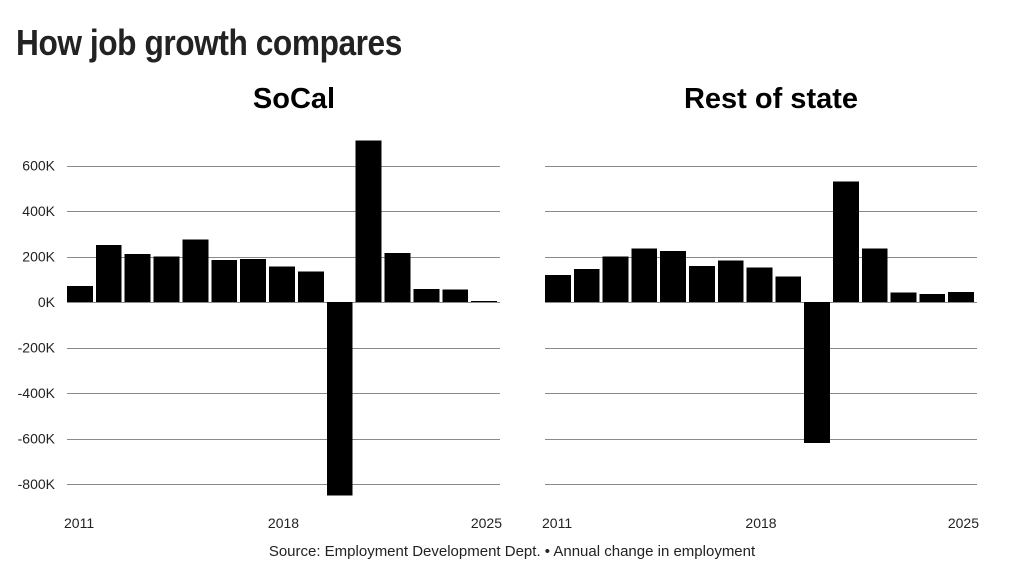  Describe the element at coordinates (38, 257) in the screenshot. I see `y-tick-label: 200K` at that location.